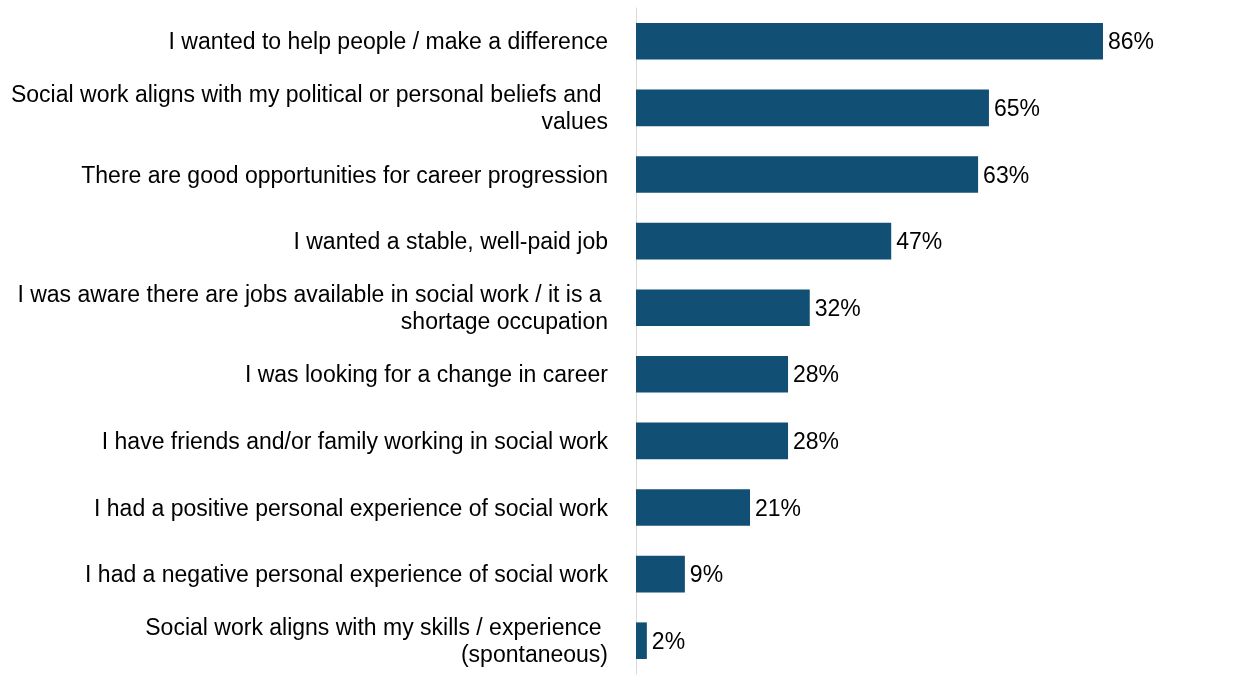 The height and width of the screenshot is (682, 1234). What do you see at coordinates (778, 507) in the screenshot?
I see `data-label: 21%` at bounding box center [778, 507].